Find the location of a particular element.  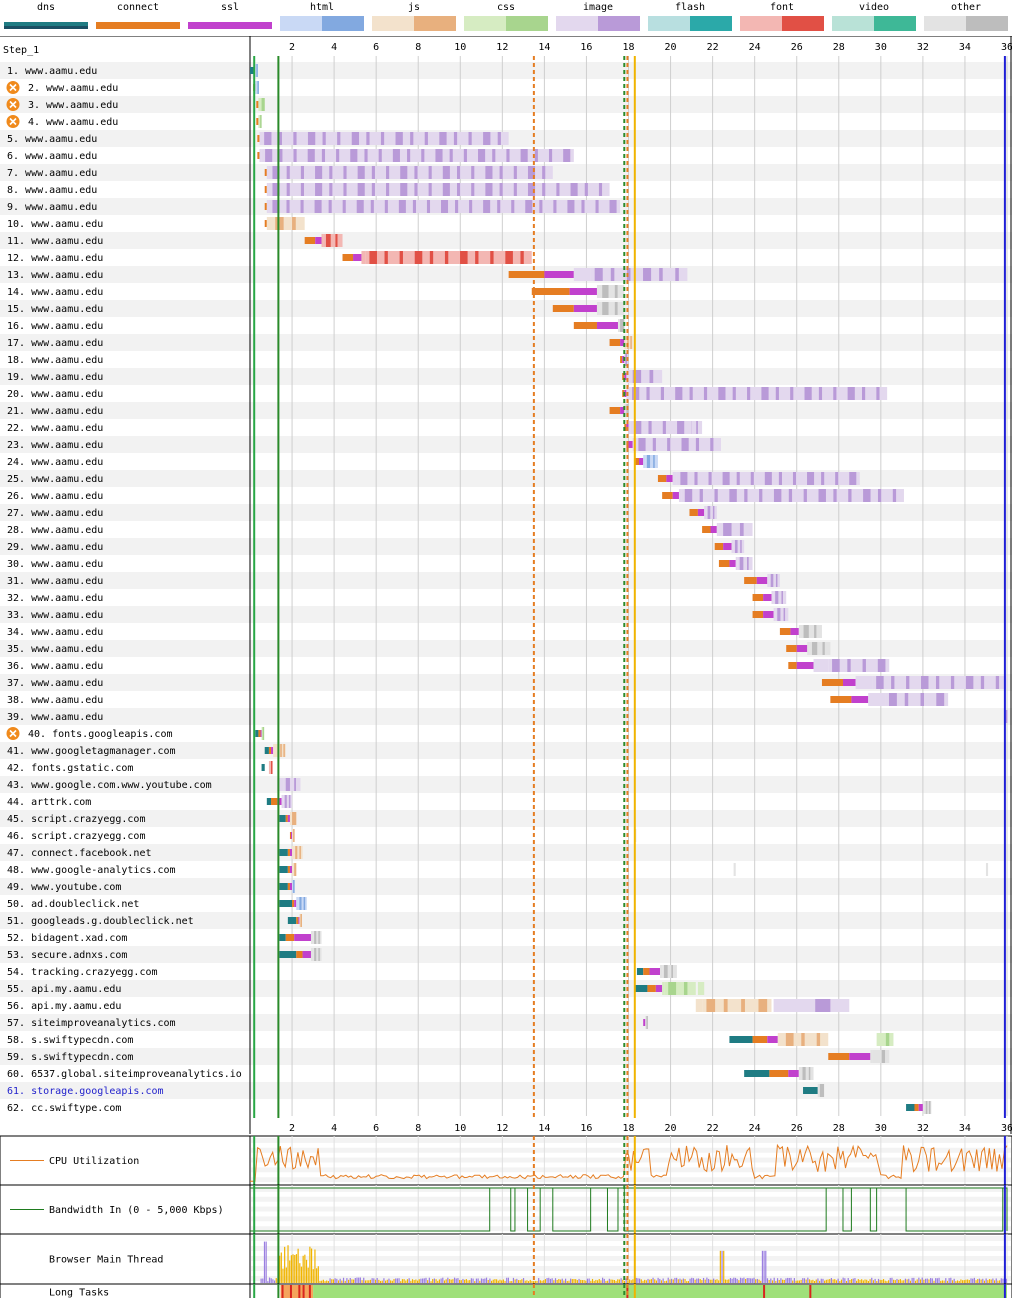

long-task-mark is located at coordinates (309, 1291).